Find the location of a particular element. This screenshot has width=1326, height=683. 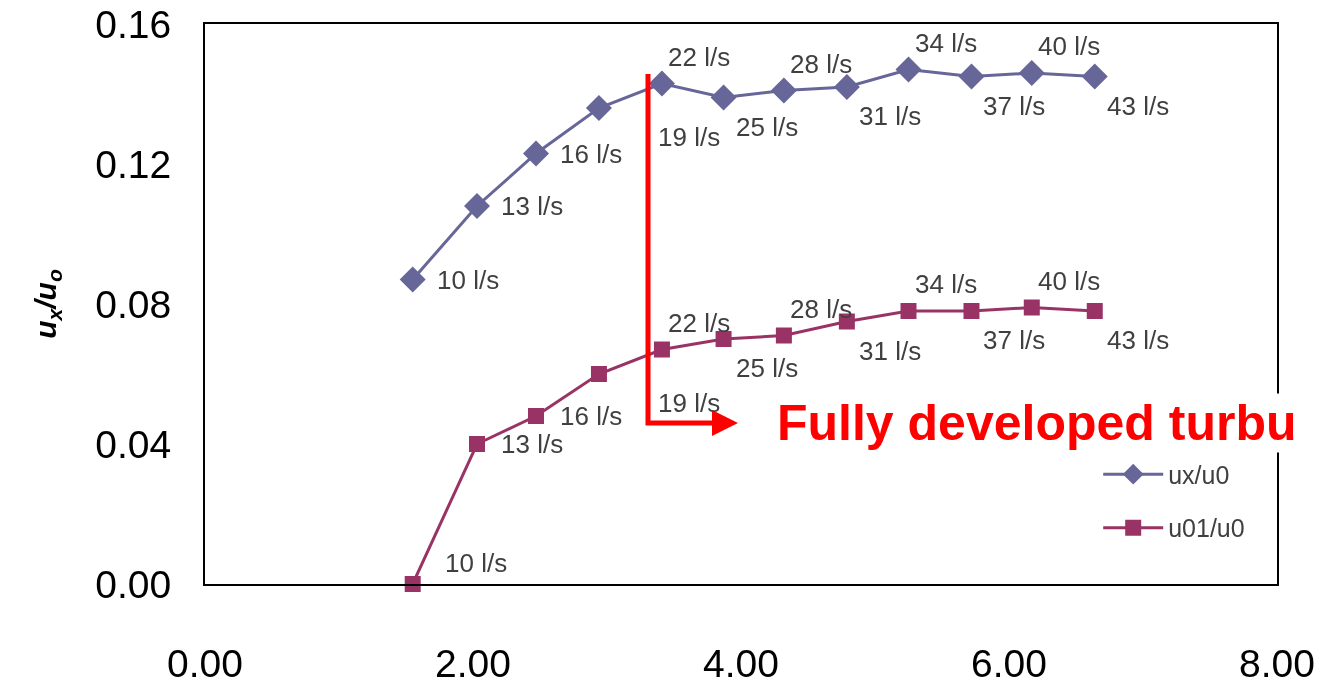

y-tick-label: 0.00 is located at coordinates (133, 584).